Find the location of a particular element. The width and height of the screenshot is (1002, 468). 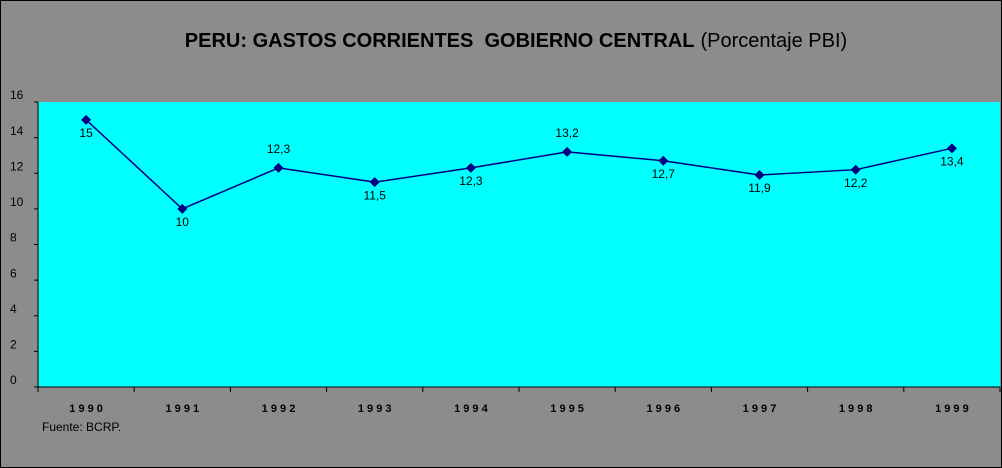

x-tick-label: 1 9 9 1 is located at coordinates (182, 409).